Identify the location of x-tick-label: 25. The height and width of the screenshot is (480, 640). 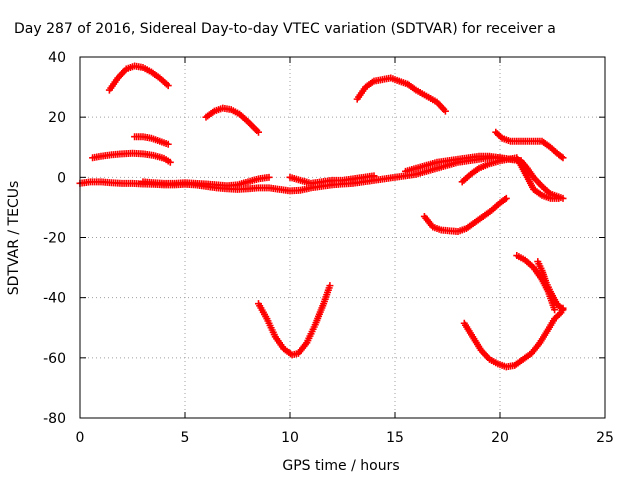
(605, 438).